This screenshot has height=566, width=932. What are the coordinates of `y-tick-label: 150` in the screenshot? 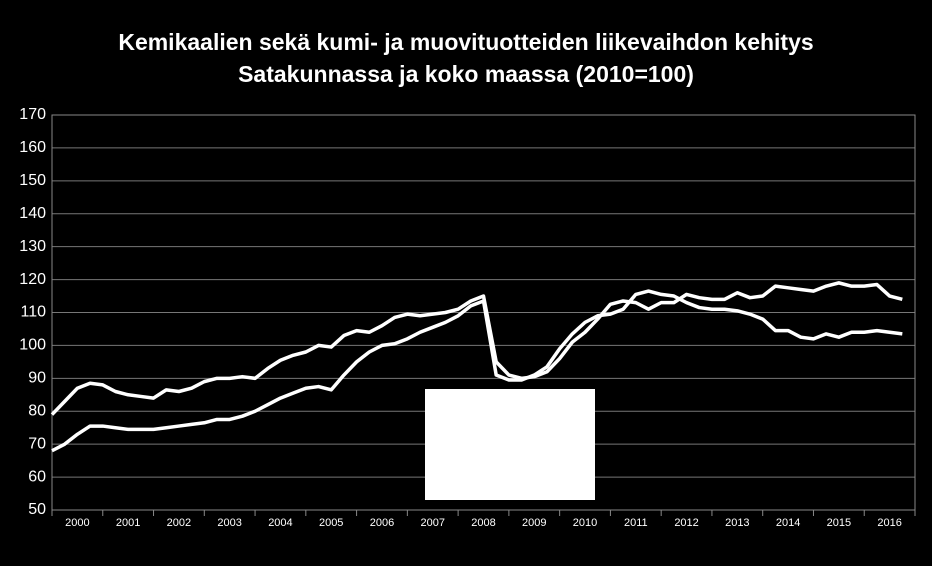 It's located at (32, 180).